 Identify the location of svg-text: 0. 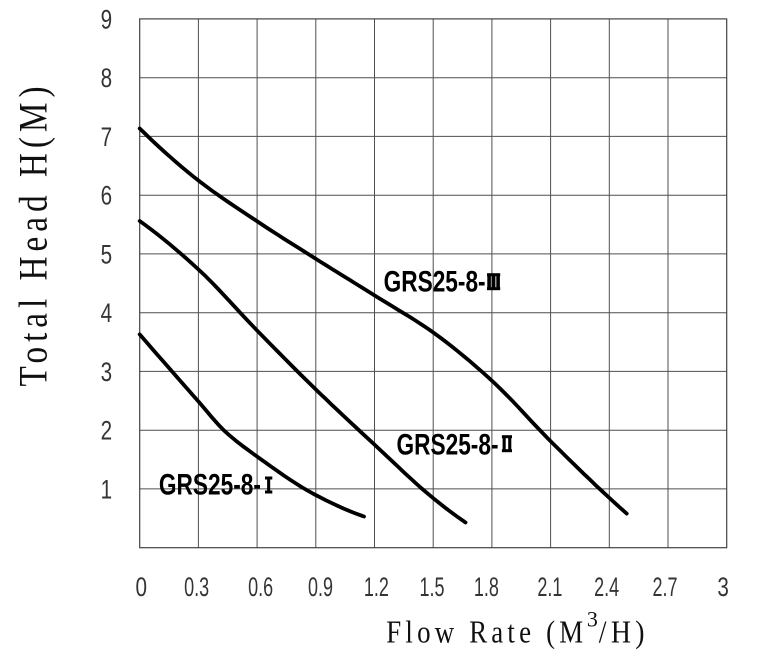
(142, 587).